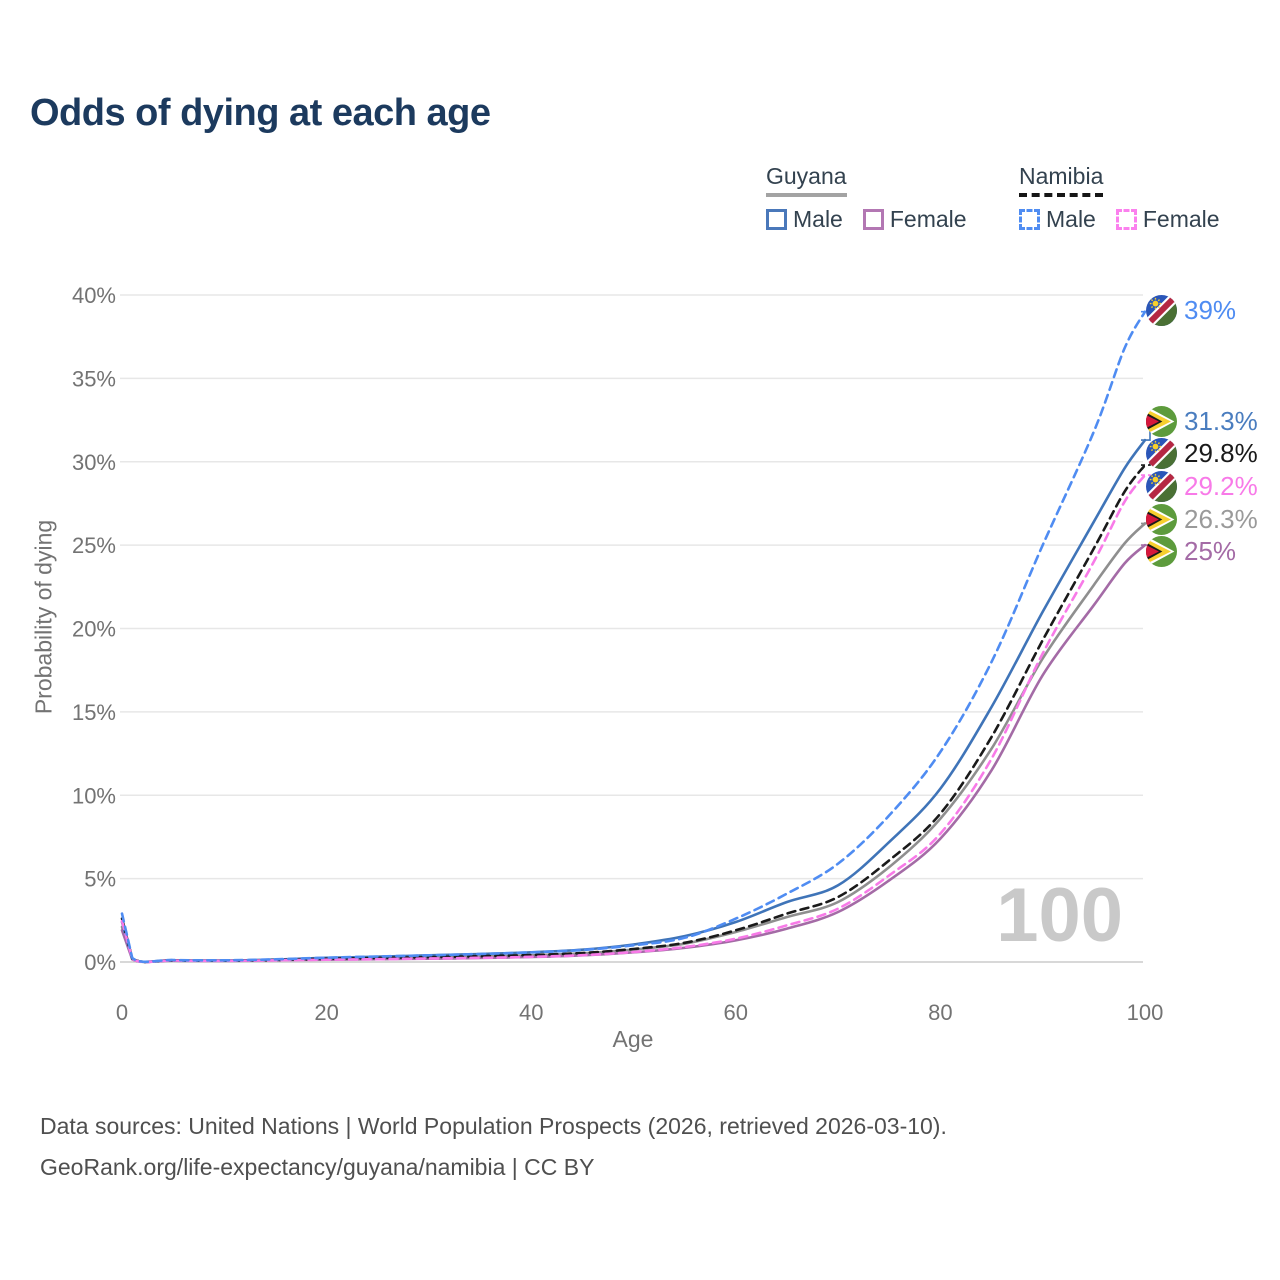 This screenshot has height=1280, width=1280. I want to click on end-label-value: 29.2%, so click(1221, 486).